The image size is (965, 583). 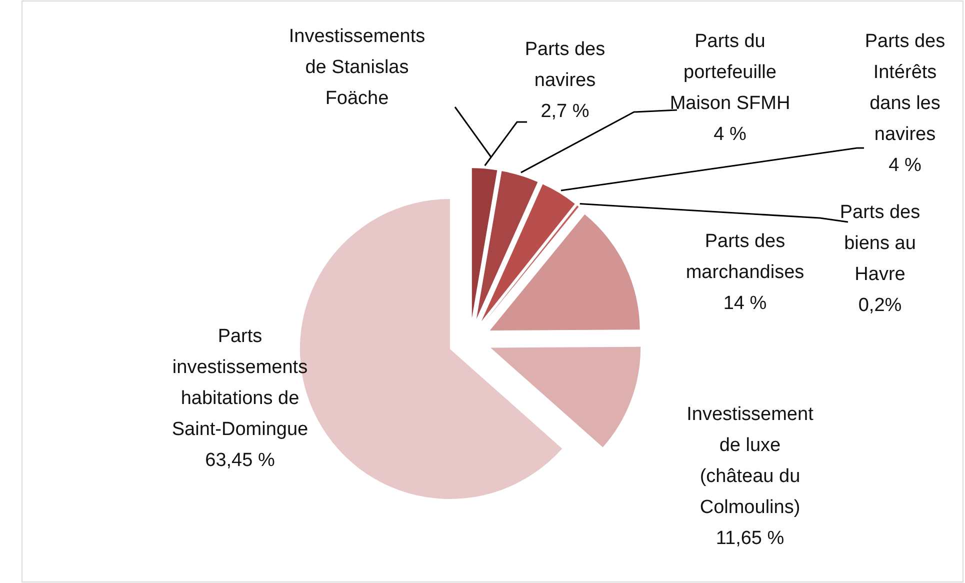 I want to click on data-label: 0,2%, so click(x=880, y=305).